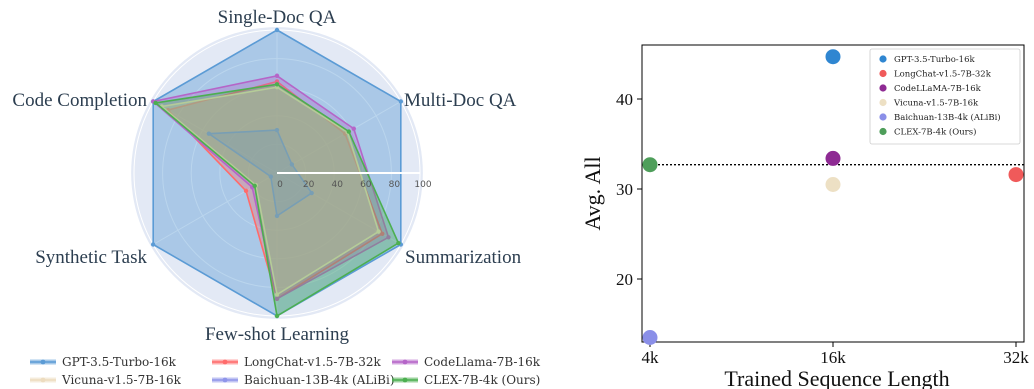 The width and height of the screenshot is (1034, 389). Describe the element at coordinates (936, 104) in the screenshot. I see `scatter-legend-label-vicuna-v1-5-7b-16k: Vicuna-v1.5-7B-16k` at that location.